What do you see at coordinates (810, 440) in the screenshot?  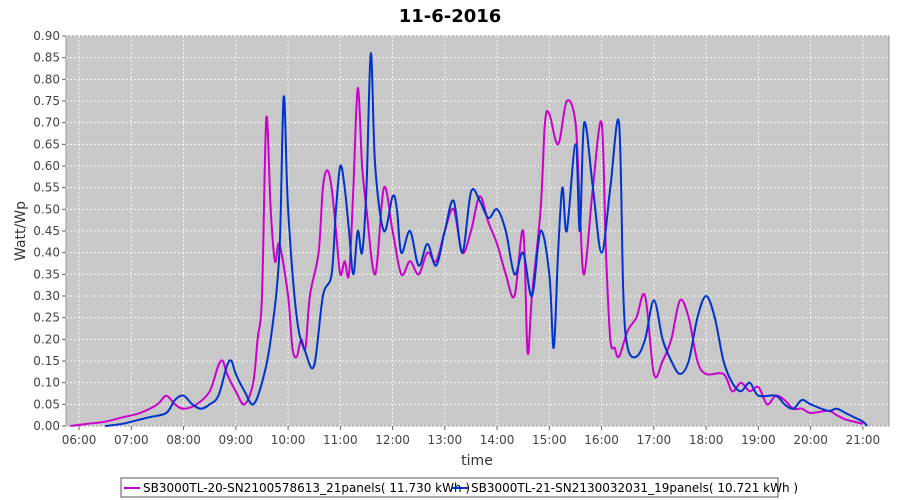 I see `x-tick-label: 20:00` at bounding box center [810, 440].